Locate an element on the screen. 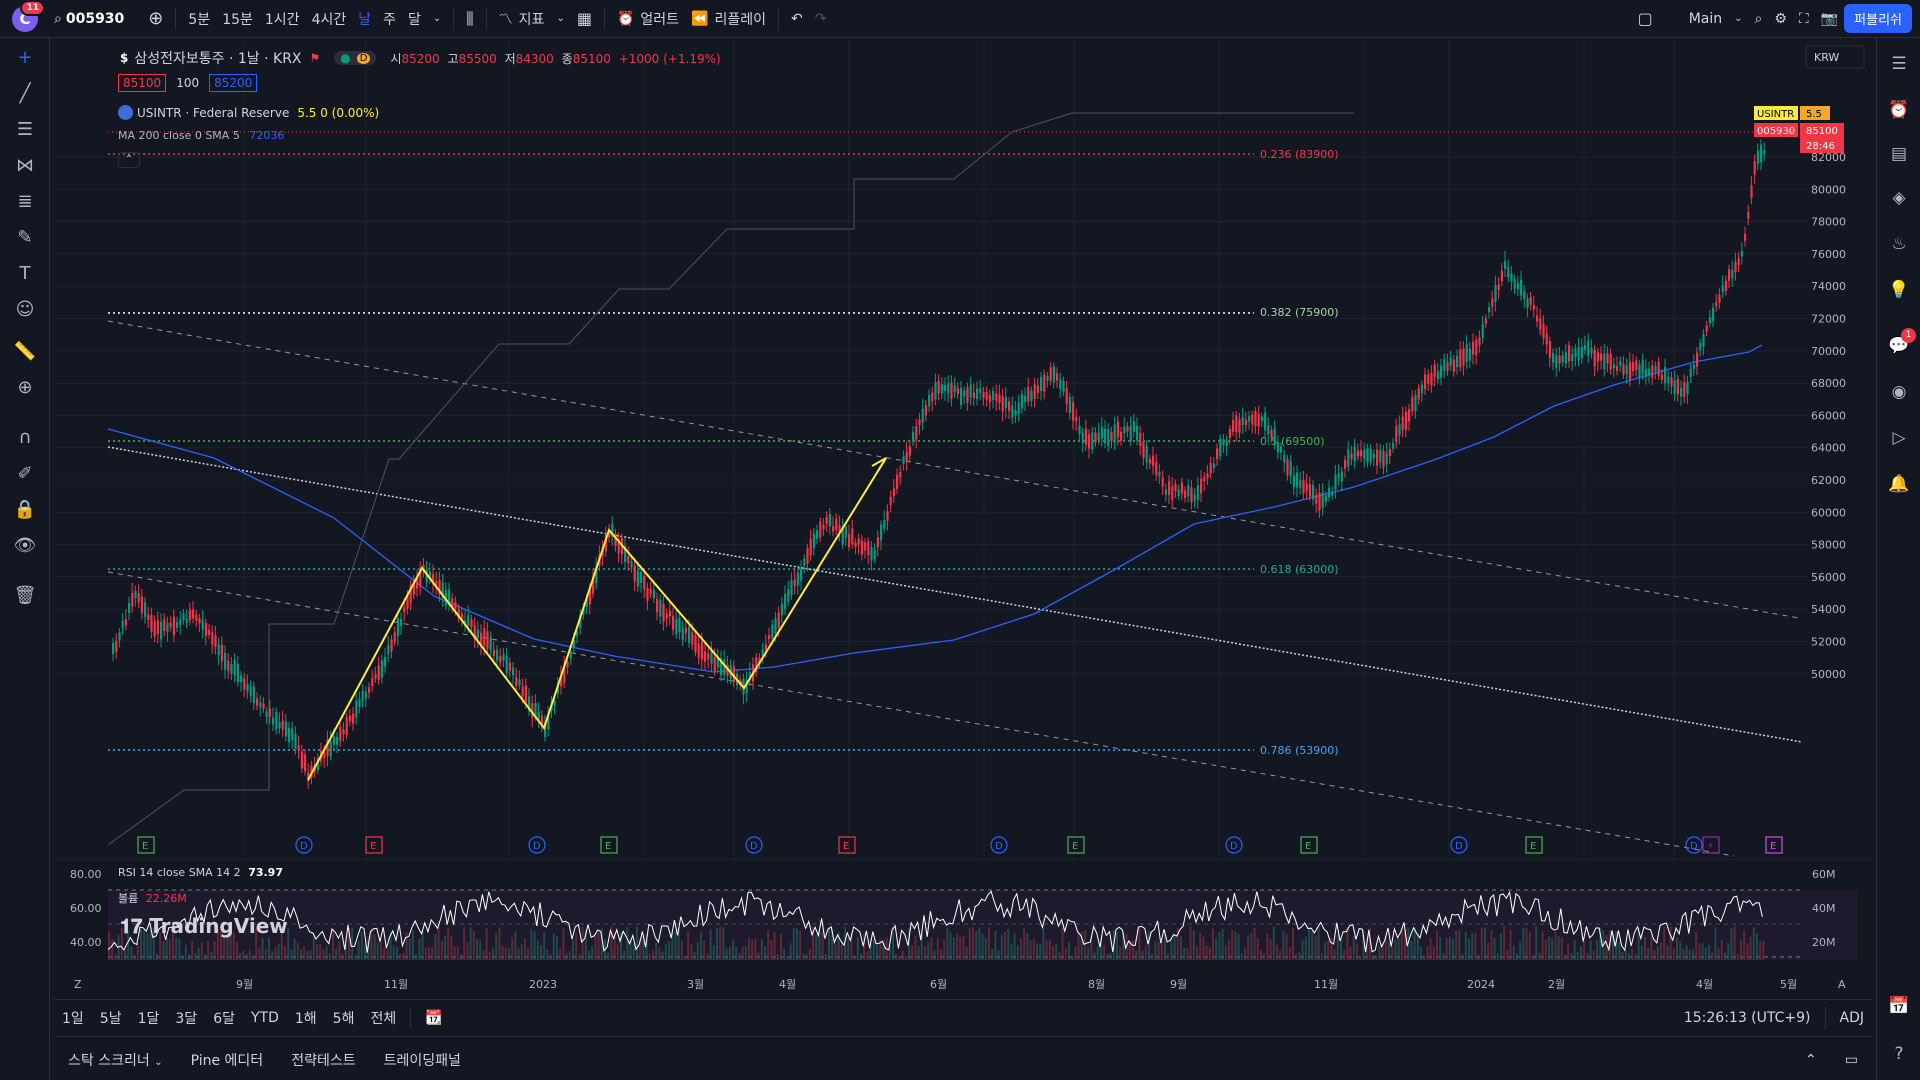 This screenshot has width=1920, height=1080. interval-week: 주 is located at coordinates (390, 19).